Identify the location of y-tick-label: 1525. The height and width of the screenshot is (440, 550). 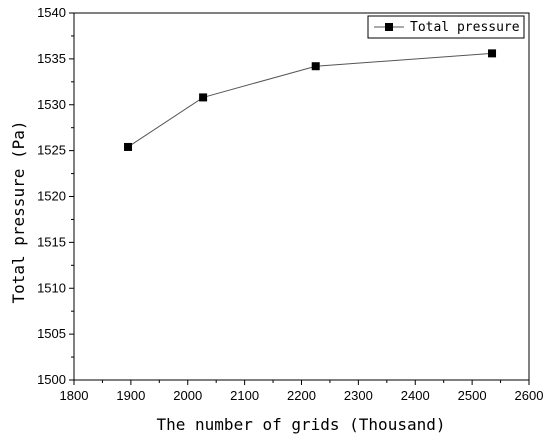
(51, 150).